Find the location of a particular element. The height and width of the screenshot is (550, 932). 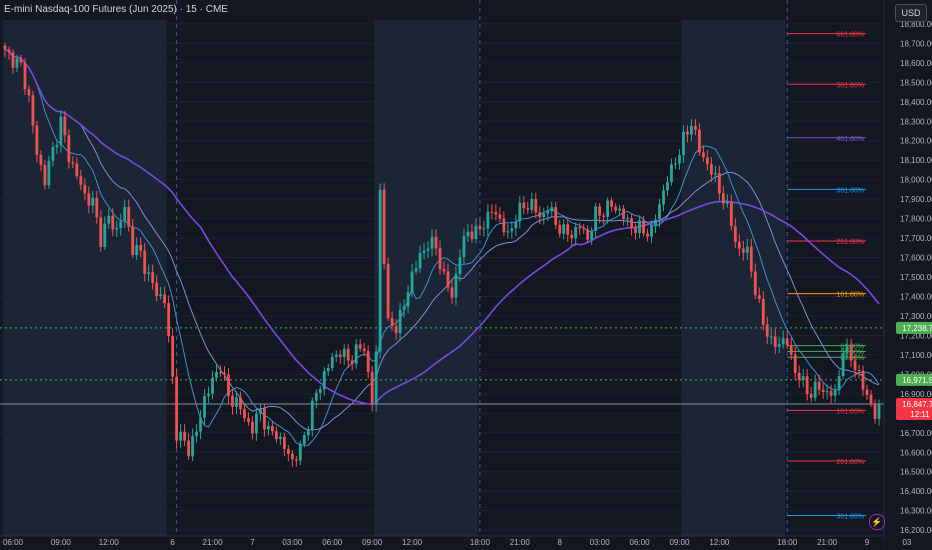

currency-button: USD is located at coordinates (911, 13).